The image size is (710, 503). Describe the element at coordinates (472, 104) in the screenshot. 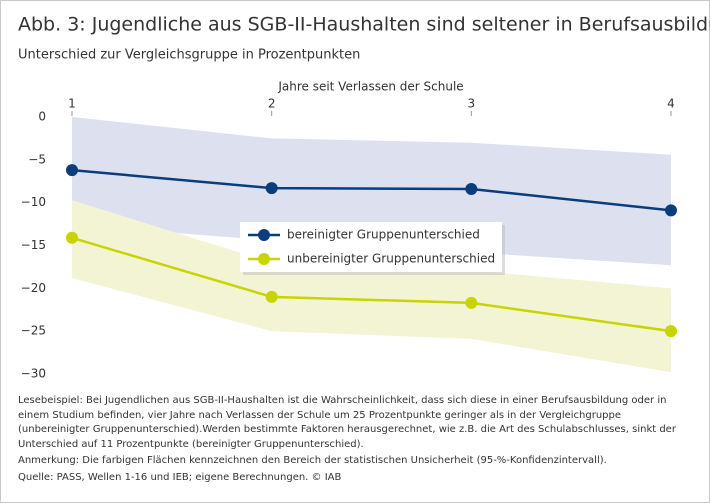

I see `x-tick-label: 3` at that location.